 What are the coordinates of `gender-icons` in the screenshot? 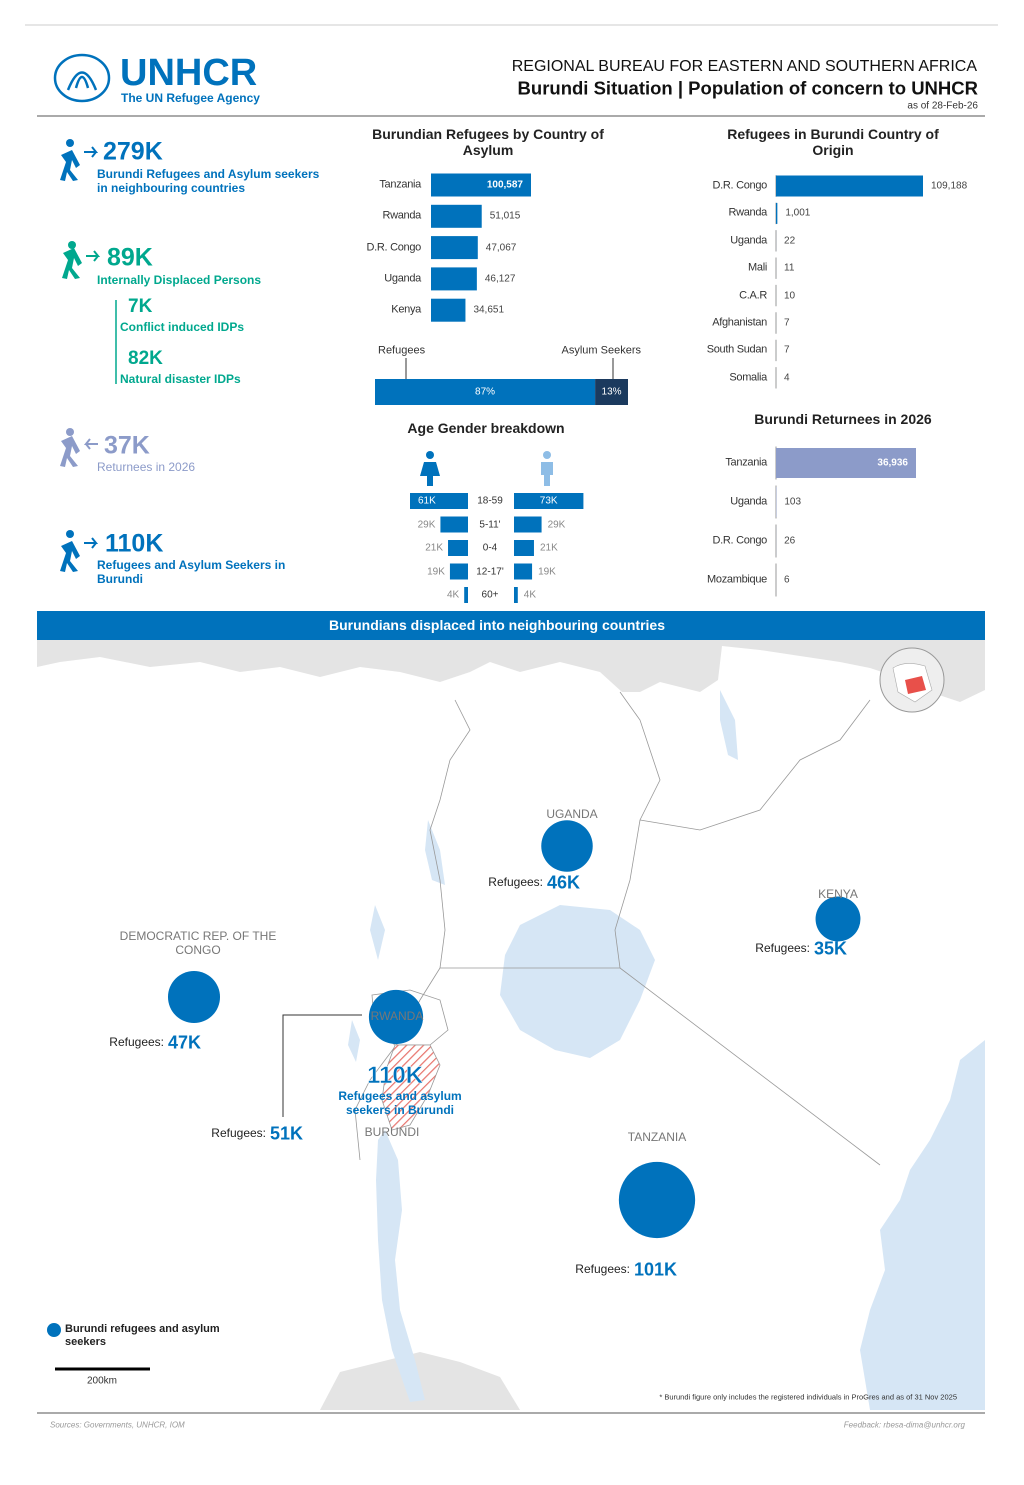 It's located at (486, 468).